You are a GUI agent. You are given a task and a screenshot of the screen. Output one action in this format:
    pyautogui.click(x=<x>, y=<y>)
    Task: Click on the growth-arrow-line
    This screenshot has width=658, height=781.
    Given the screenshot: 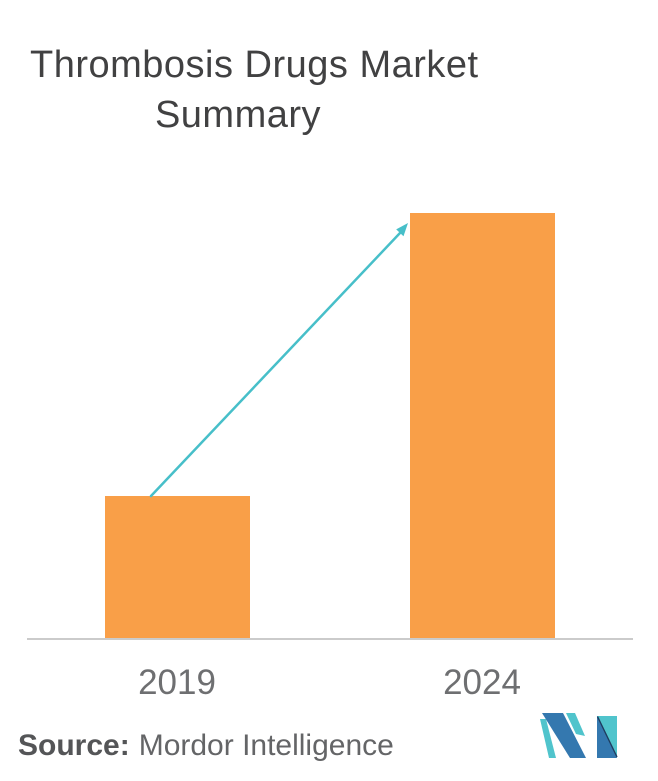 What is the action you would take?
    pyautogui.click(x=275, y=364)
    